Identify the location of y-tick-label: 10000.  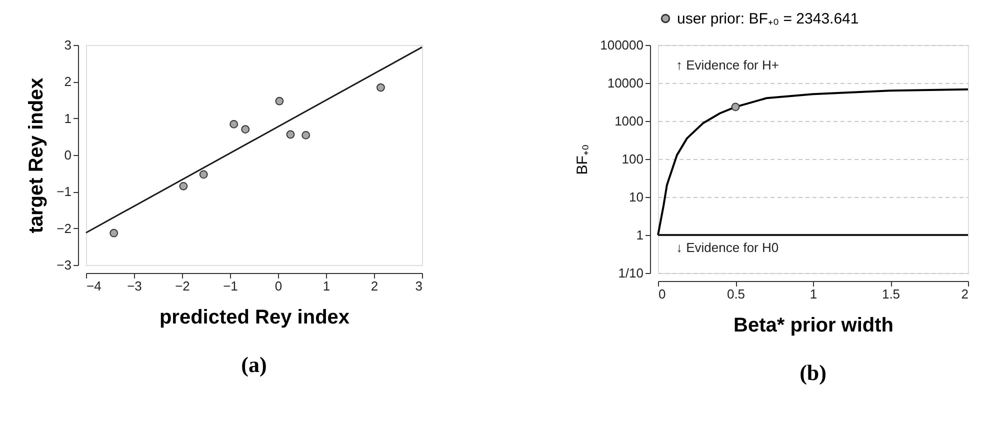
(625, 83).